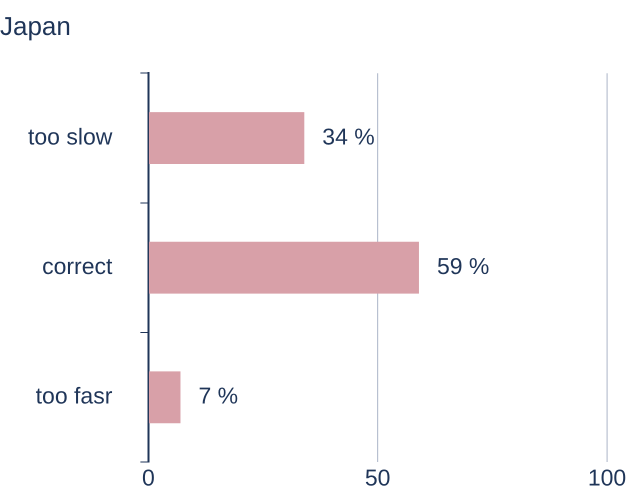 This screenshot has width=633, height=504. I want to click on y-tick-label: too slow, so click(70, 136).